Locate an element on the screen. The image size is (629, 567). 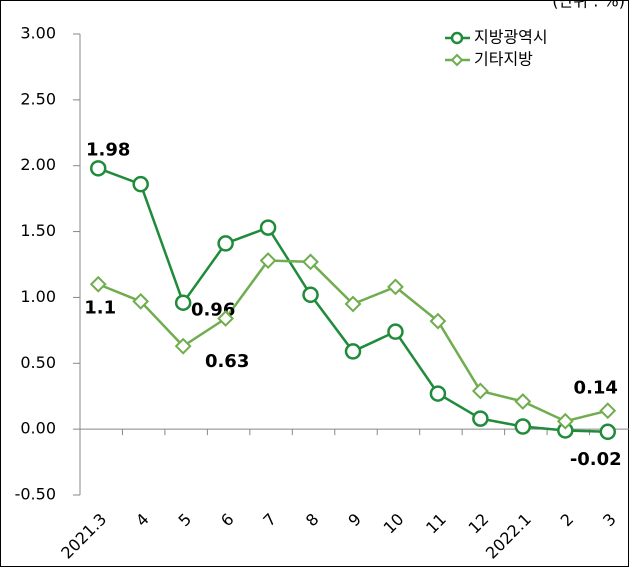
x-tick-label: 2022.1 is located at coordinates (508, 536).